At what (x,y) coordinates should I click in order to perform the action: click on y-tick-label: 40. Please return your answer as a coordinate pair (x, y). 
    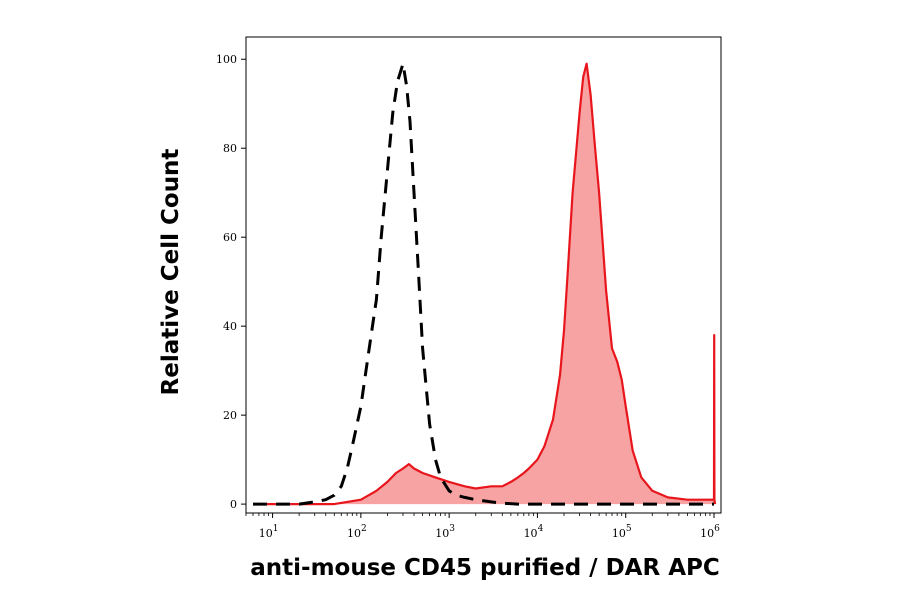
    Looking at the image, I should click on (230, 326).